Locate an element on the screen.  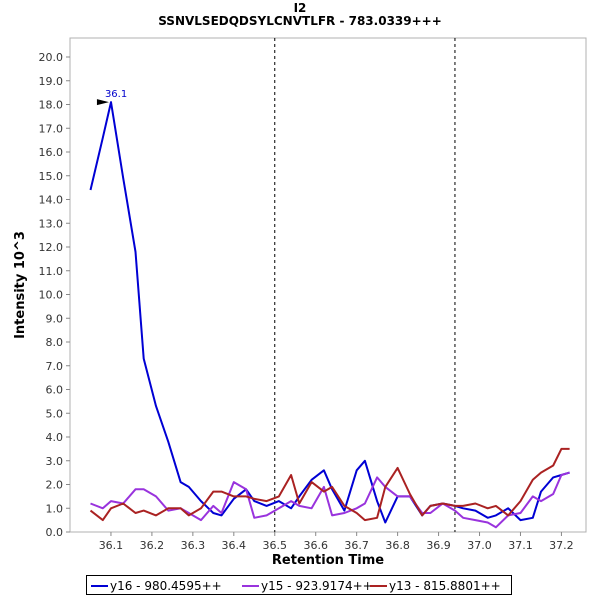
y-tick-label: 20.0 is located at coordinates (51, 57).